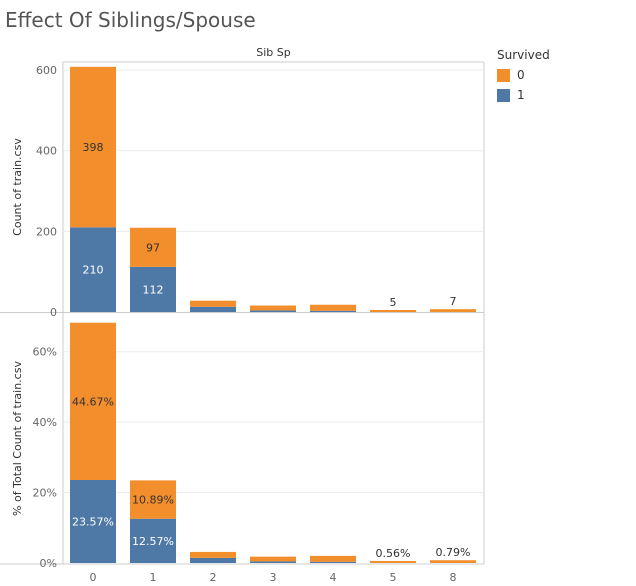 This screenshot has width=636, height=586. What do you see at coordinates (393, 302) in the screenshot?
I see `data-label-p0-s0-5: 5` at bounding box center [393, 302].